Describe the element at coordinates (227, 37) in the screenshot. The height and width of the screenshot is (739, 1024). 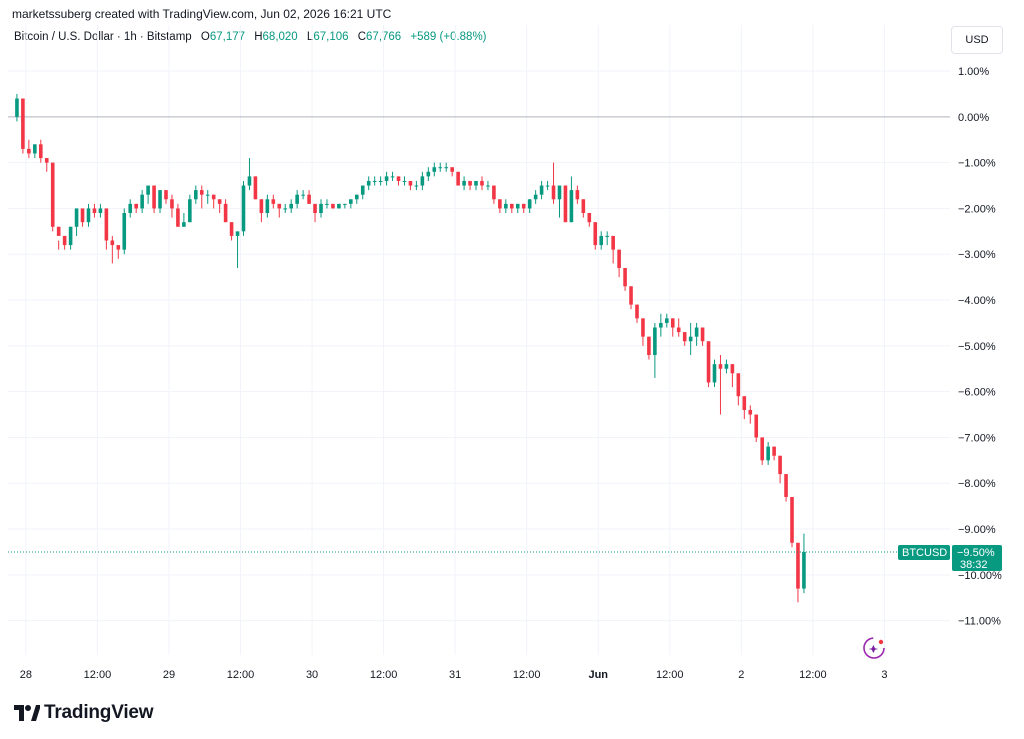
I see `open-value: 67,177` at that location.